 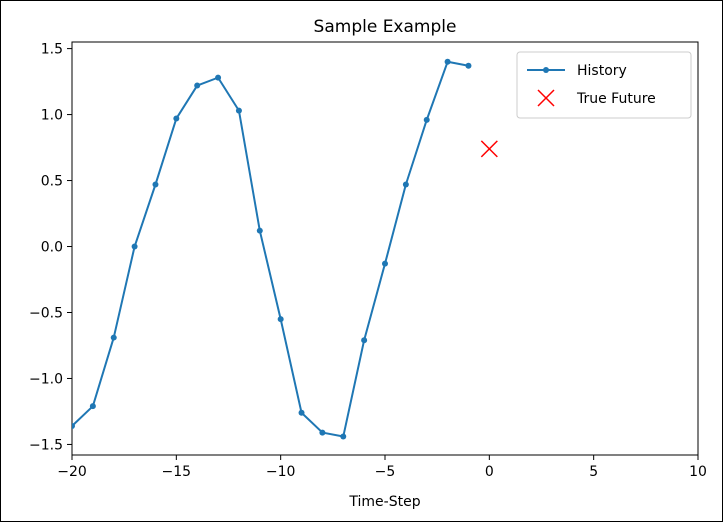 I want to click on legend-label: True Future, so click(x=616, y=99).